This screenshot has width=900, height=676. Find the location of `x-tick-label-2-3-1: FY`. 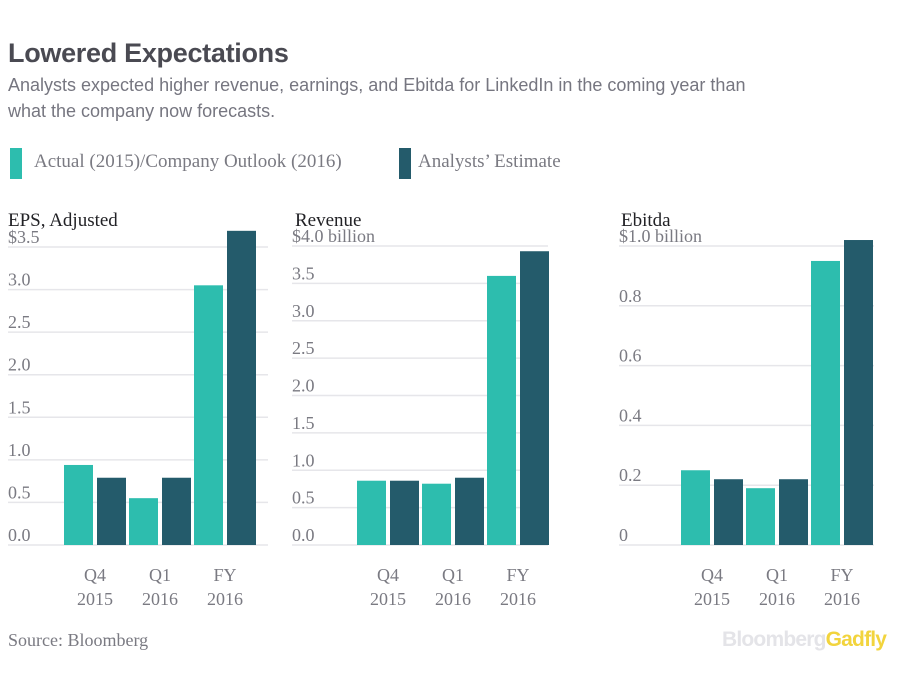

x-tick-label-2-3-1: FY is located at coordinates (517, 575).